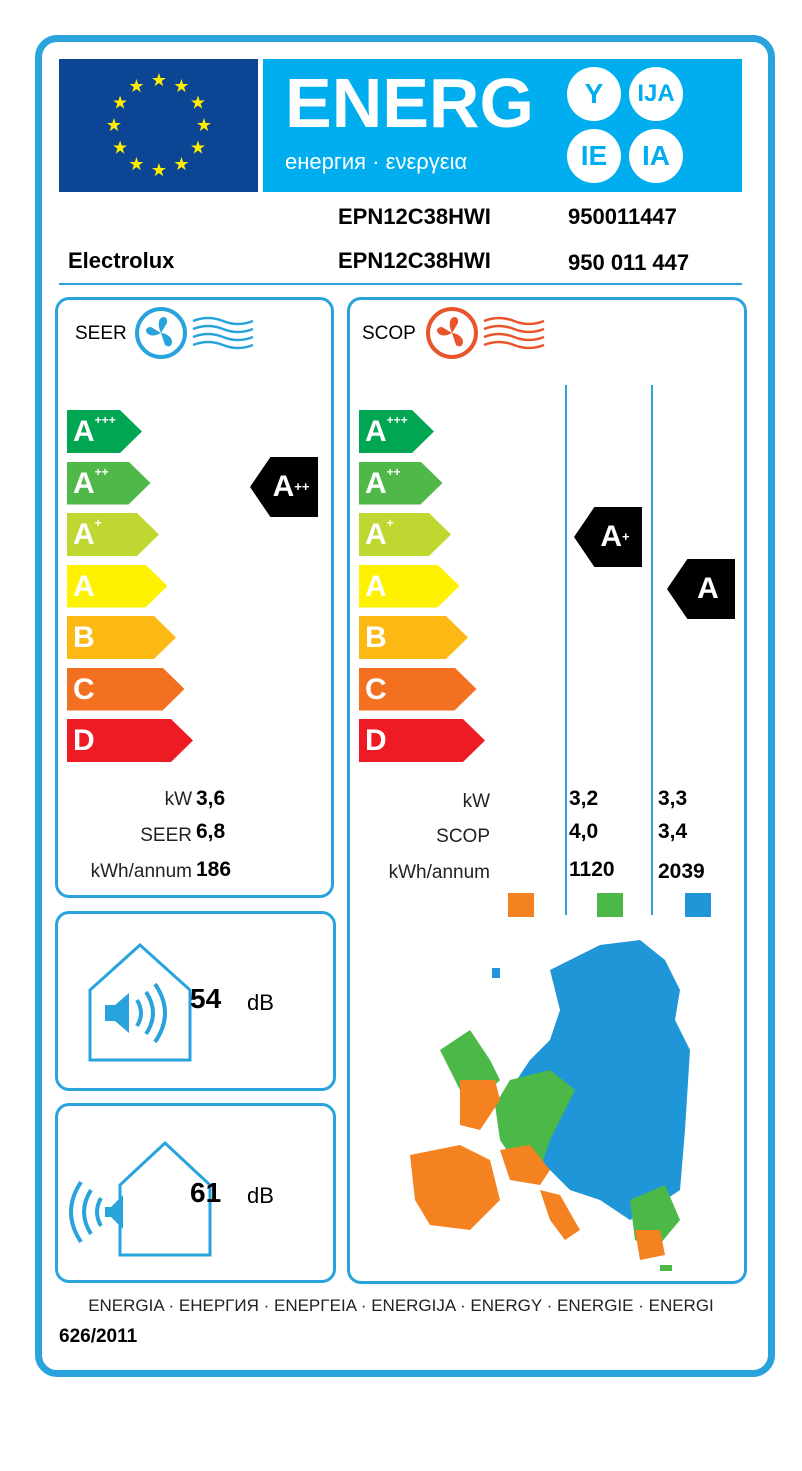  What do you see at coordinates (302, 486) in the screenshot?
I see `rating-plus: ++` at bounding box center [302, 486].